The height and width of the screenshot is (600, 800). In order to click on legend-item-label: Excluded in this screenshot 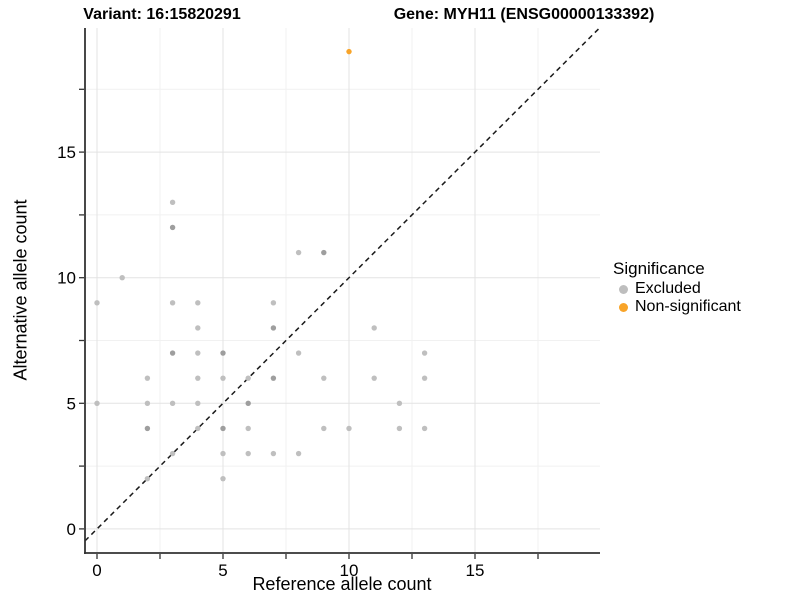, I will do `click(668, 288)`.